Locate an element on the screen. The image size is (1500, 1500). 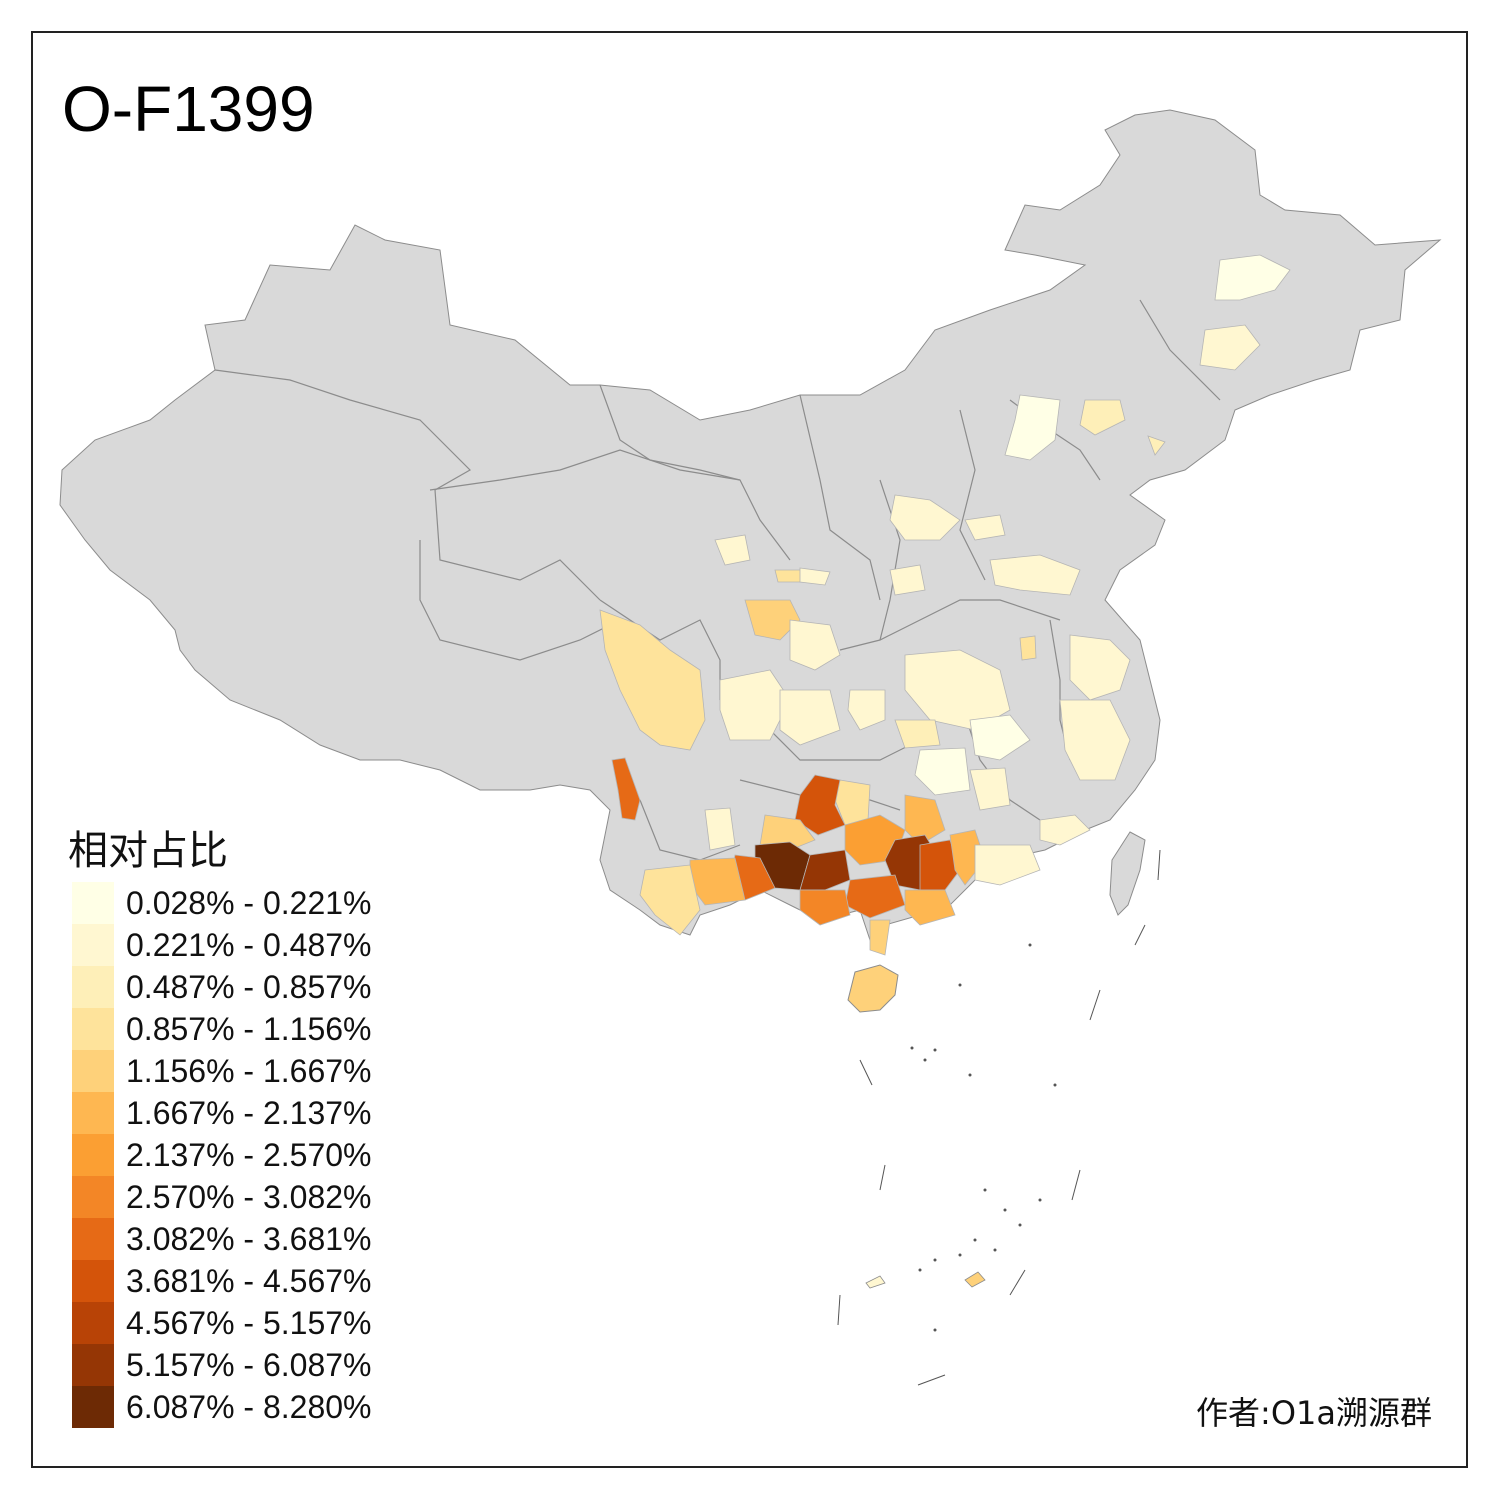
legend-item: 0.221% - 0.487% is located at coordinates (237, 945).